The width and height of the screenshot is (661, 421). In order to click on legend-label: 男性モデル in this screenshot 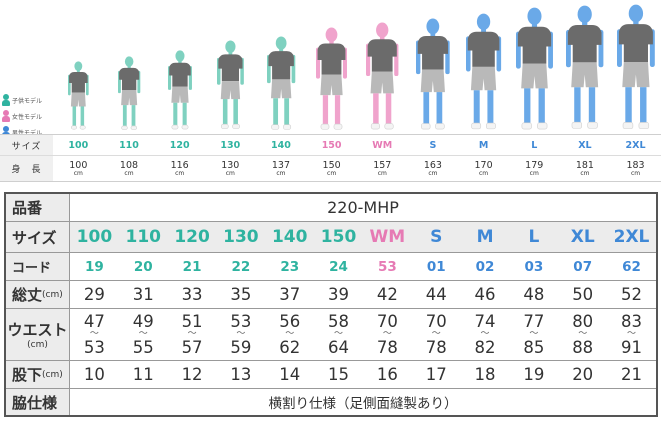, I will do `click(27, 133)`.